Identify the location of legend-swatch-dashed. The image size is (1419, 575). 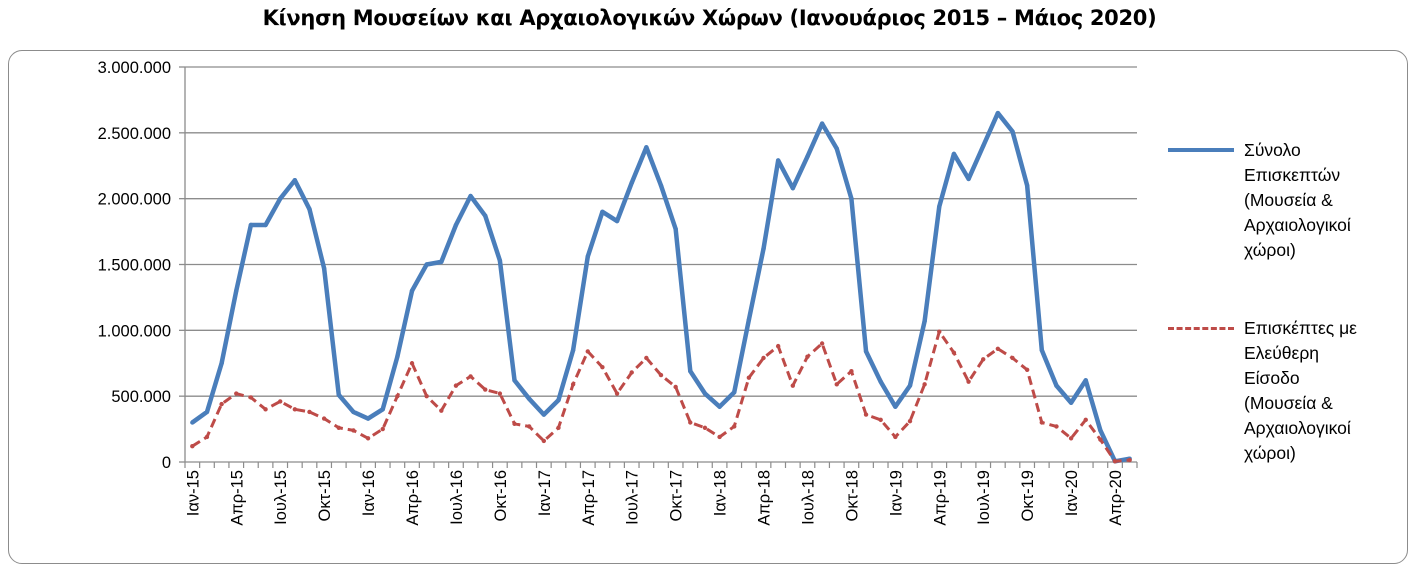
(1201, 328).